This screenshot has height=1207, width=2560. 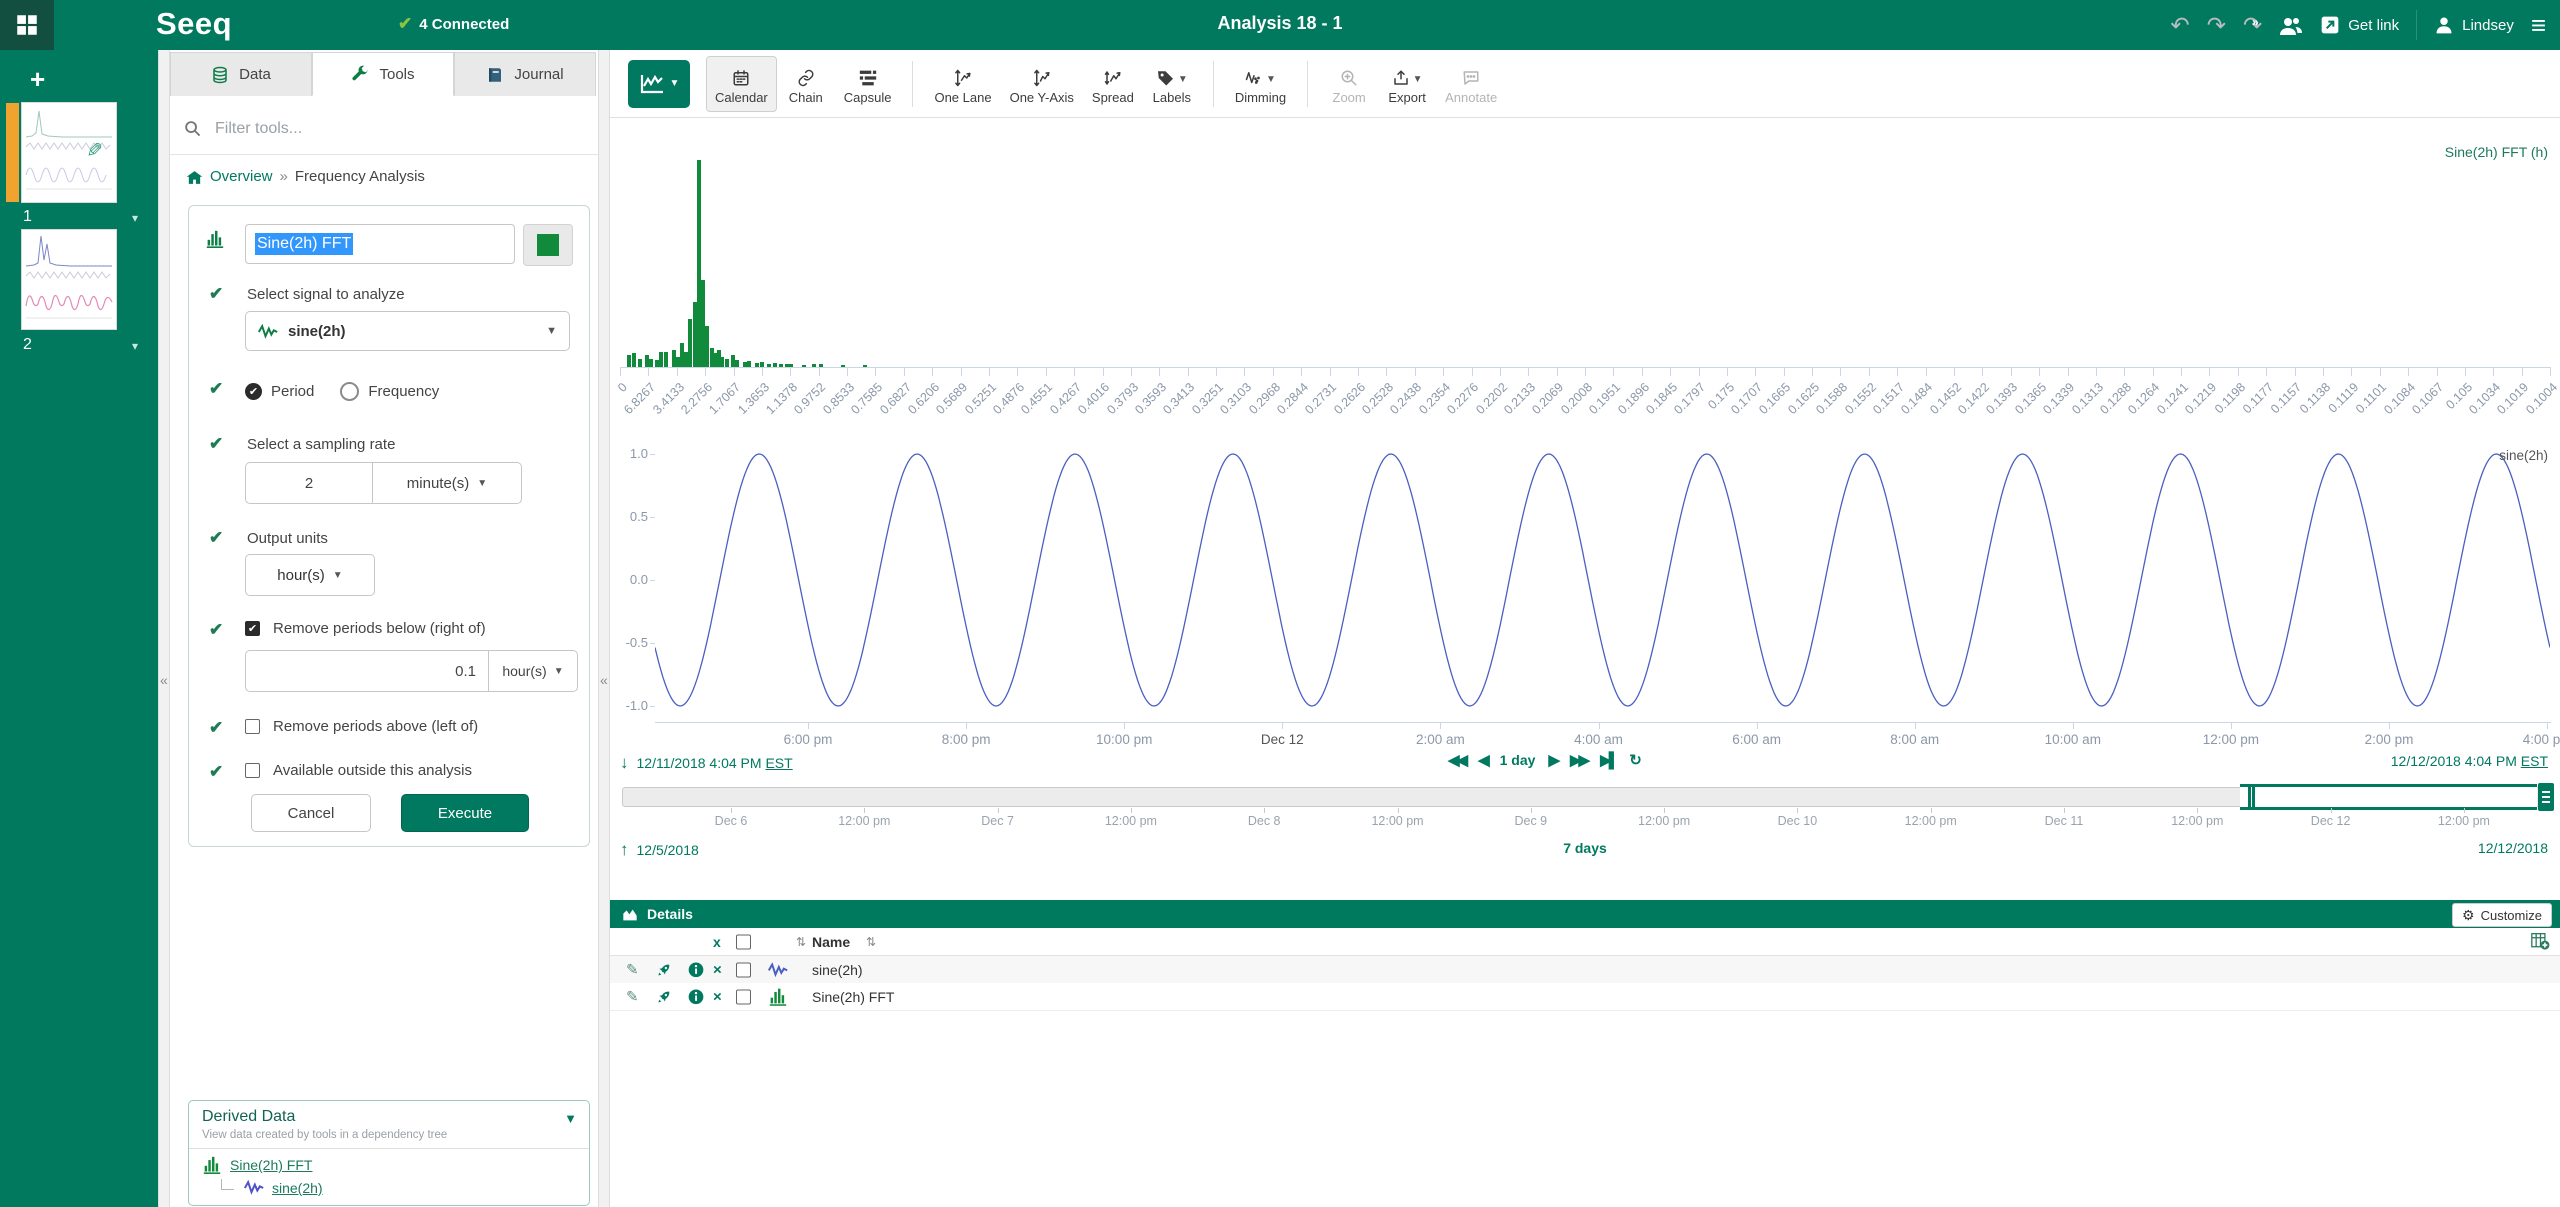 I want to click on fft-series-label: Sine(2h) FFT (h), so click(x=2496, y=152).